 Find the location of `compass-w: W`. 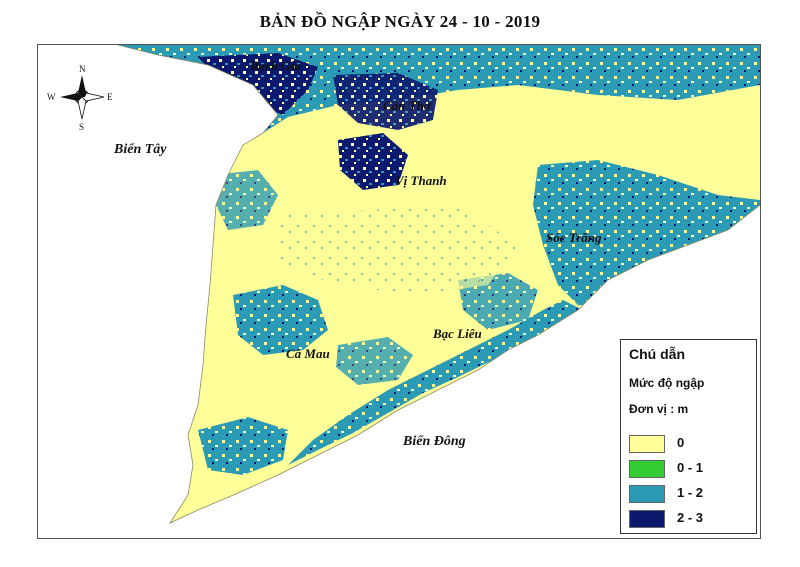

compass-w: W is located at coordinates (51, 97).